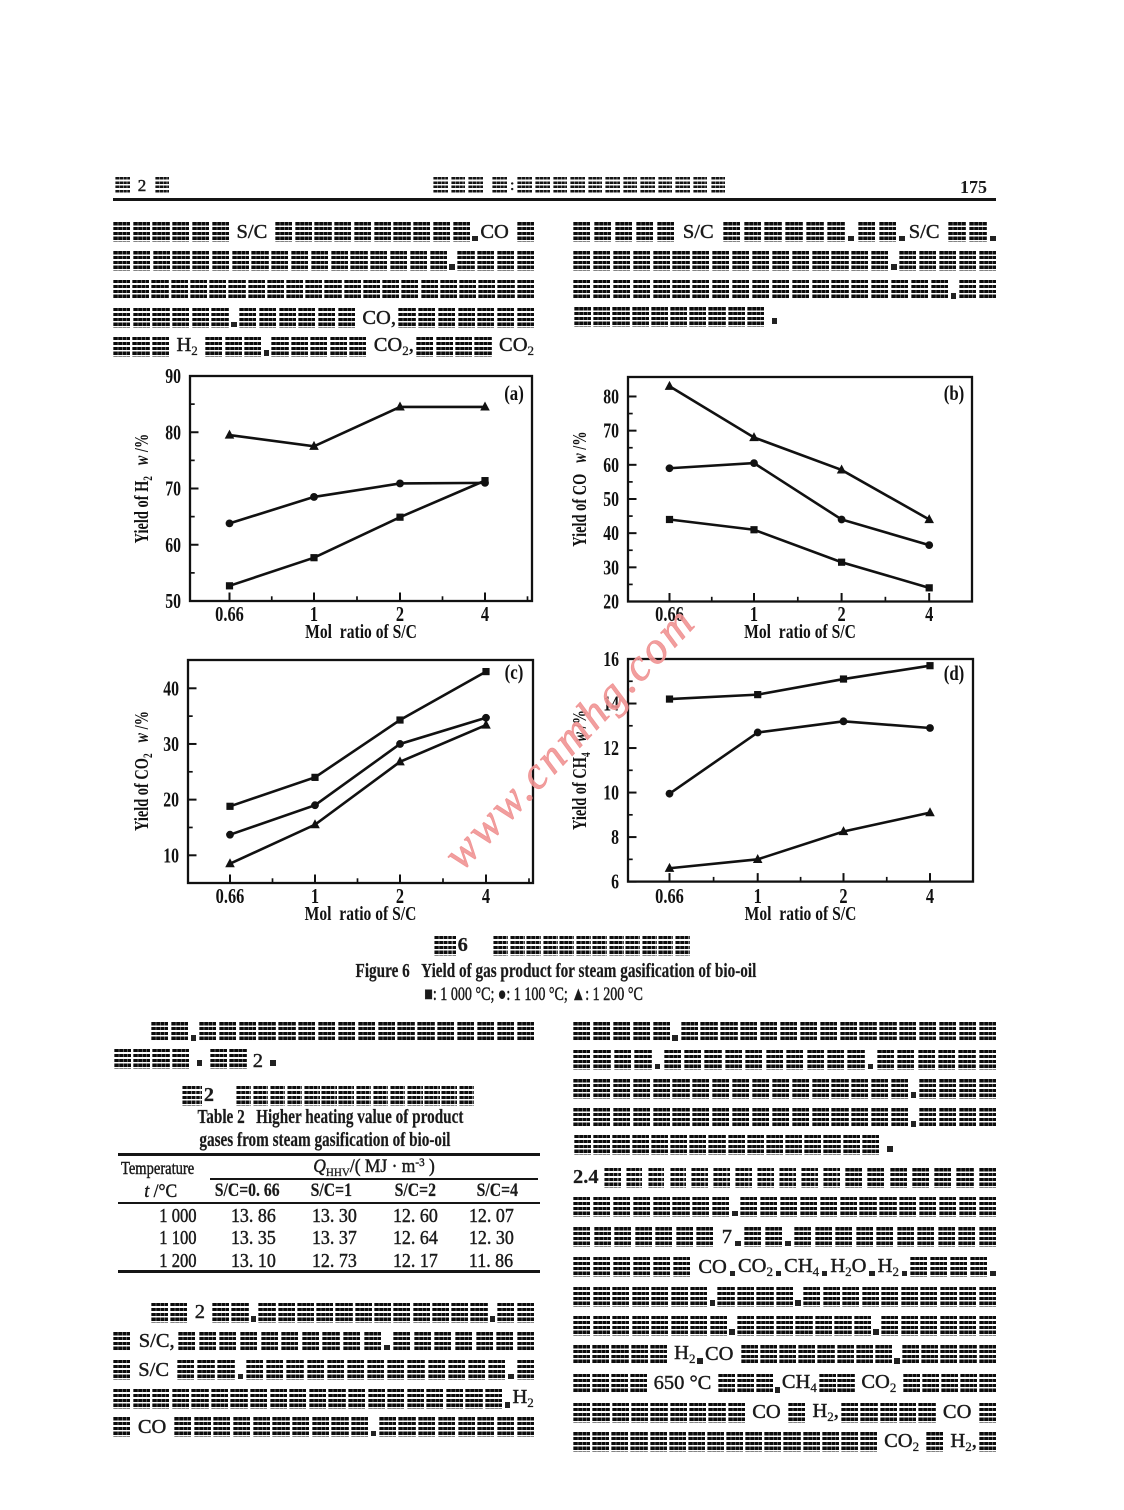  I want to click on svg-text: 6, so click(615, 882).